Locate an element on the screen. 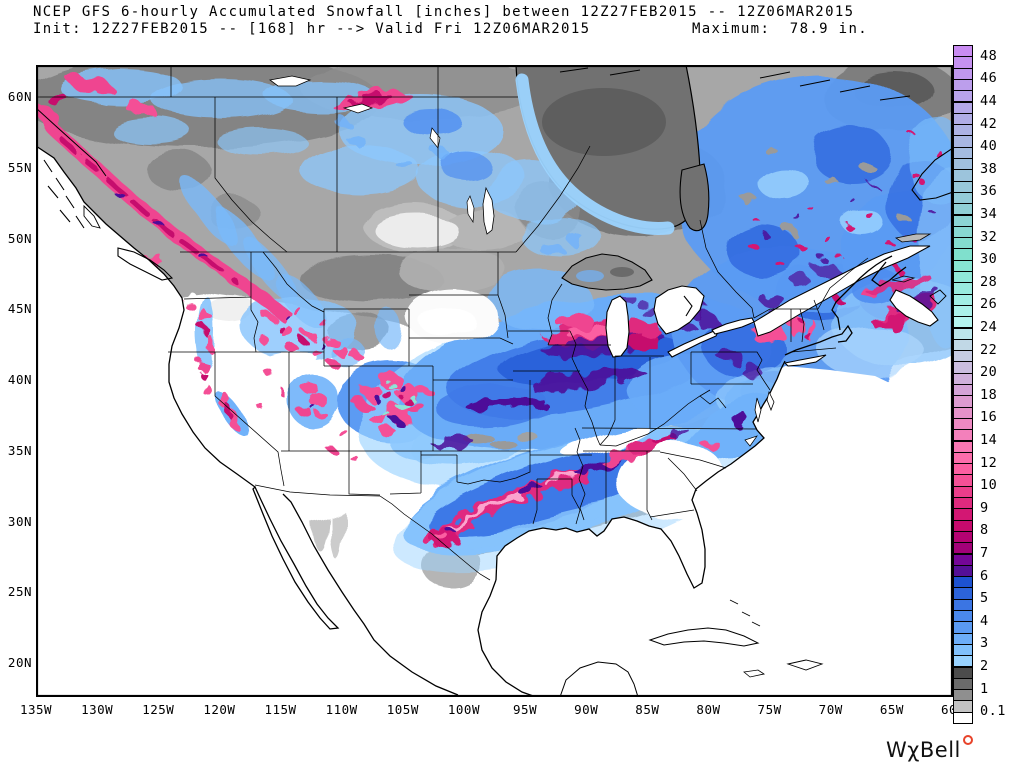  colorbar-label: 48 is located at coordinates (989, 55).